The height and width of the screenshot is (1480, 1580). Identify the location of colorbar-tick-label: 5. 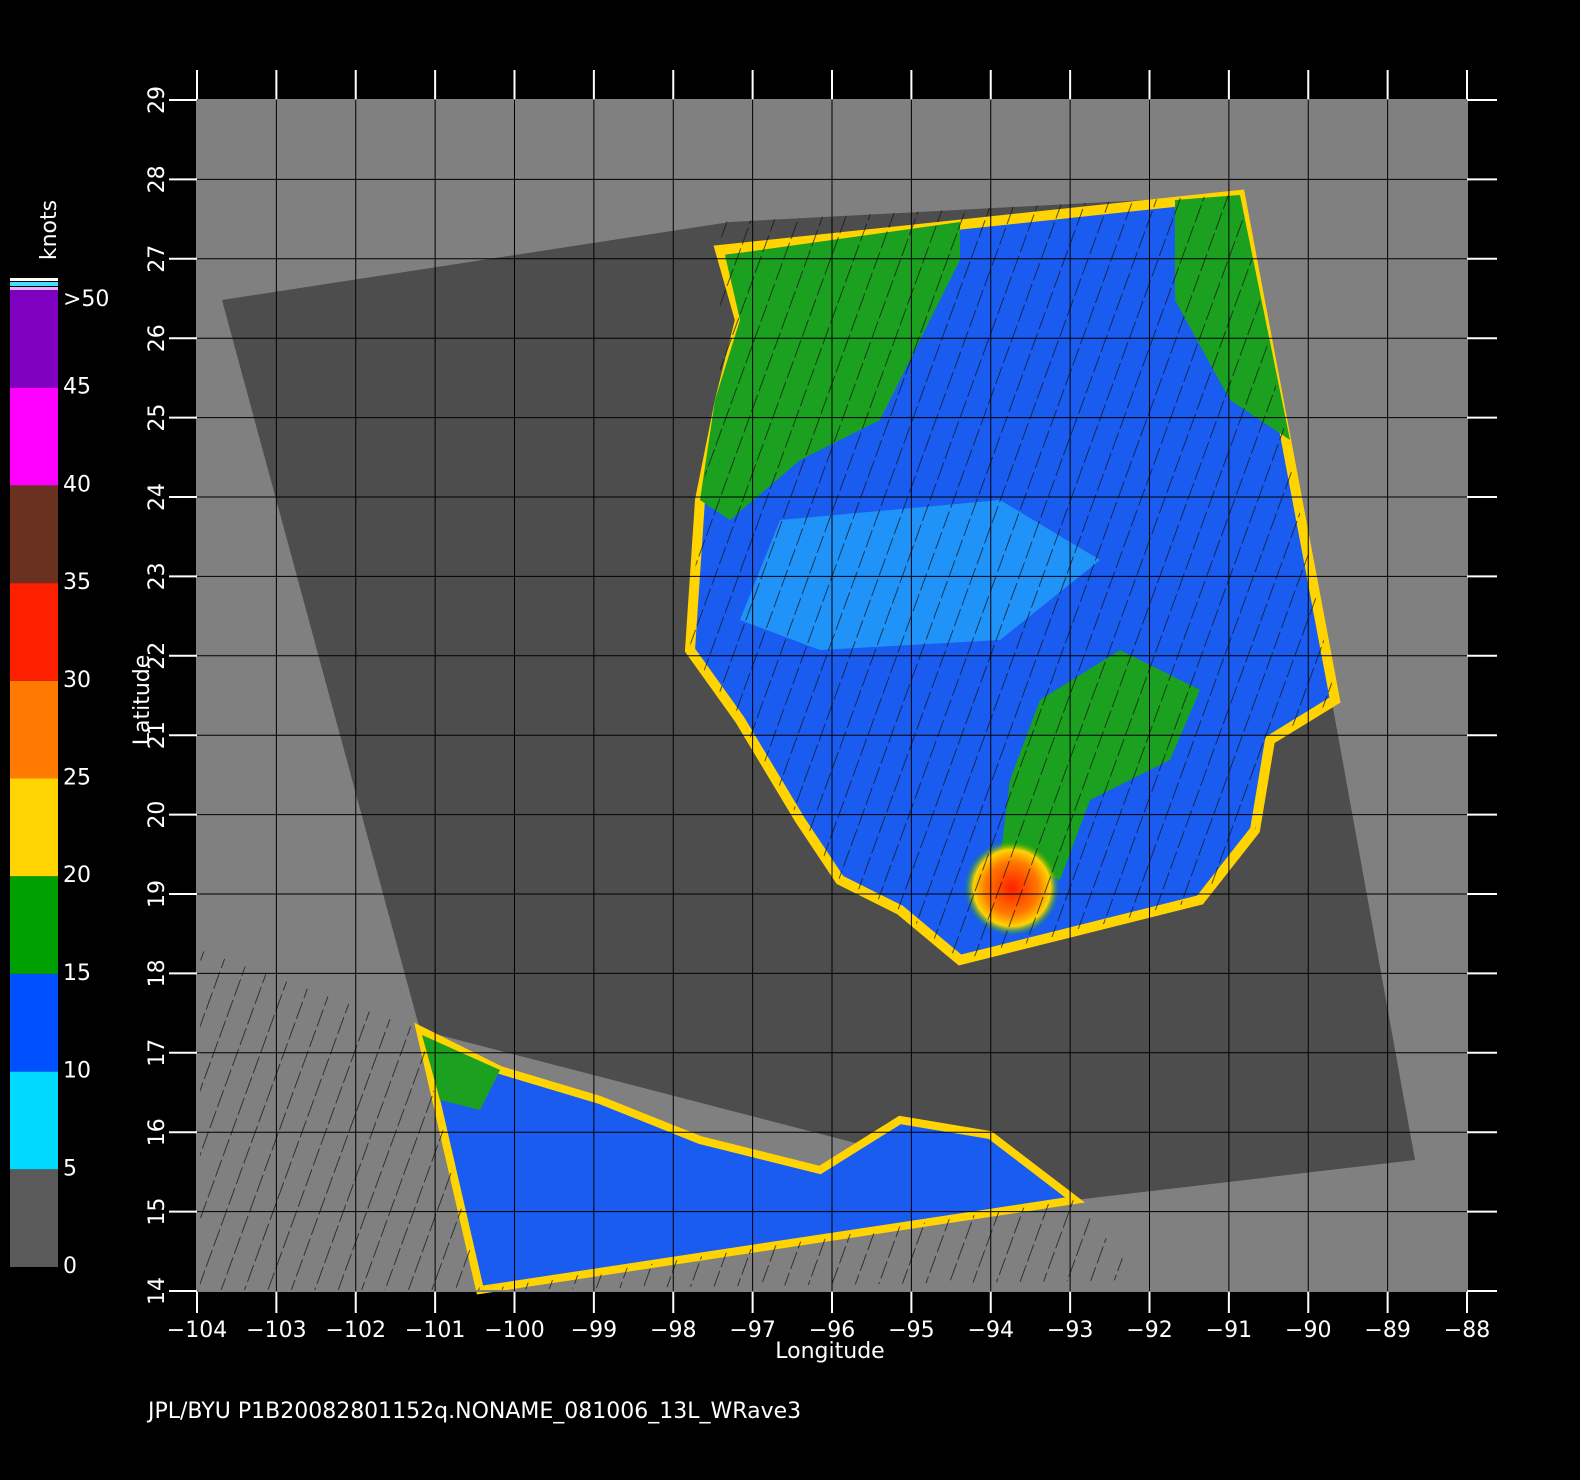
(70, 1168).